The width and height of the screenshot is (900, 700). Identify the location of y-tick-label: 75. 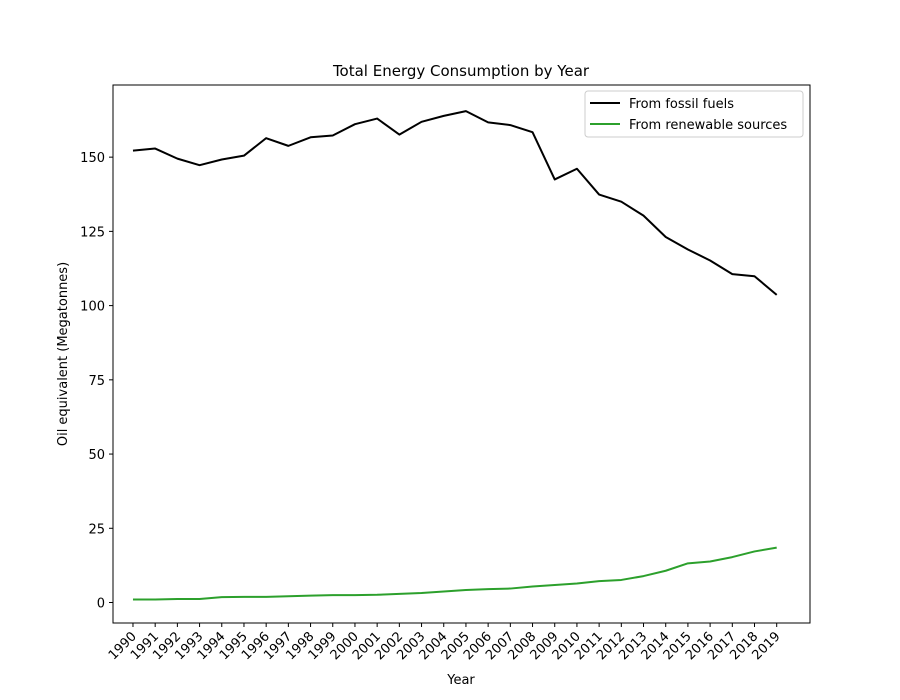
(96, 381).